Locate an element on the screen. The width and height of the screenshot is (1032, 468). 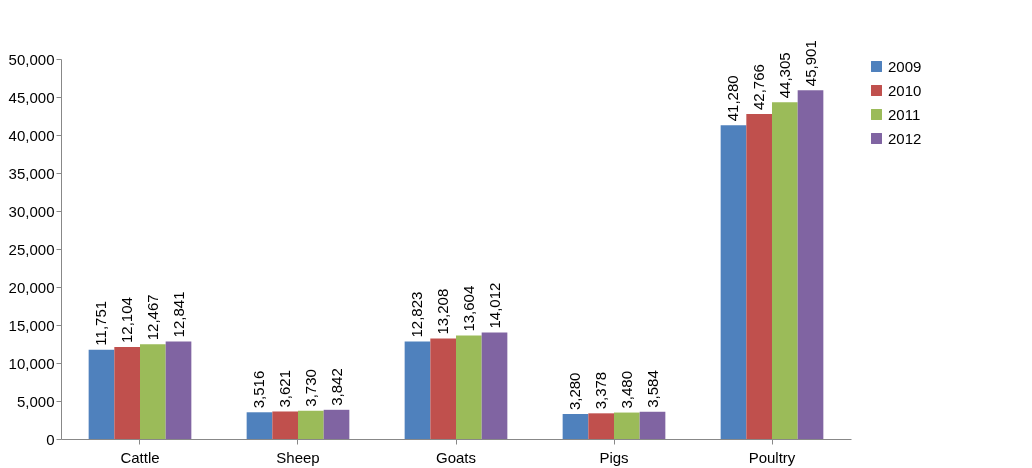
data-label: 3,621 is located at coordinates (285, 388).